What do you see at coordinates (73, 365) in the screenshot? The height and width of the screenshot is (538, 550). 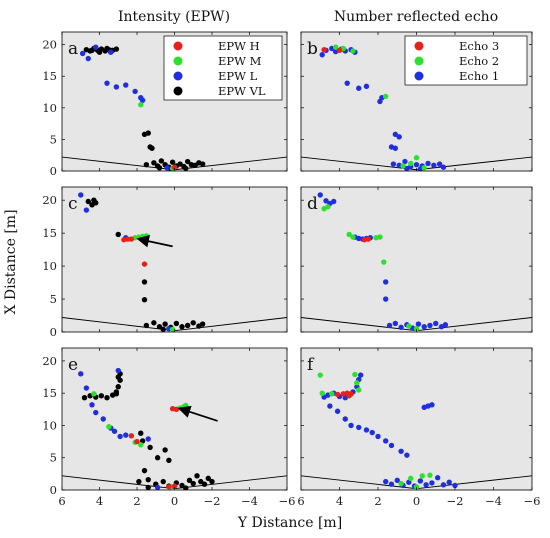 I see `panel-label: e` at bounding box center [73, 365].